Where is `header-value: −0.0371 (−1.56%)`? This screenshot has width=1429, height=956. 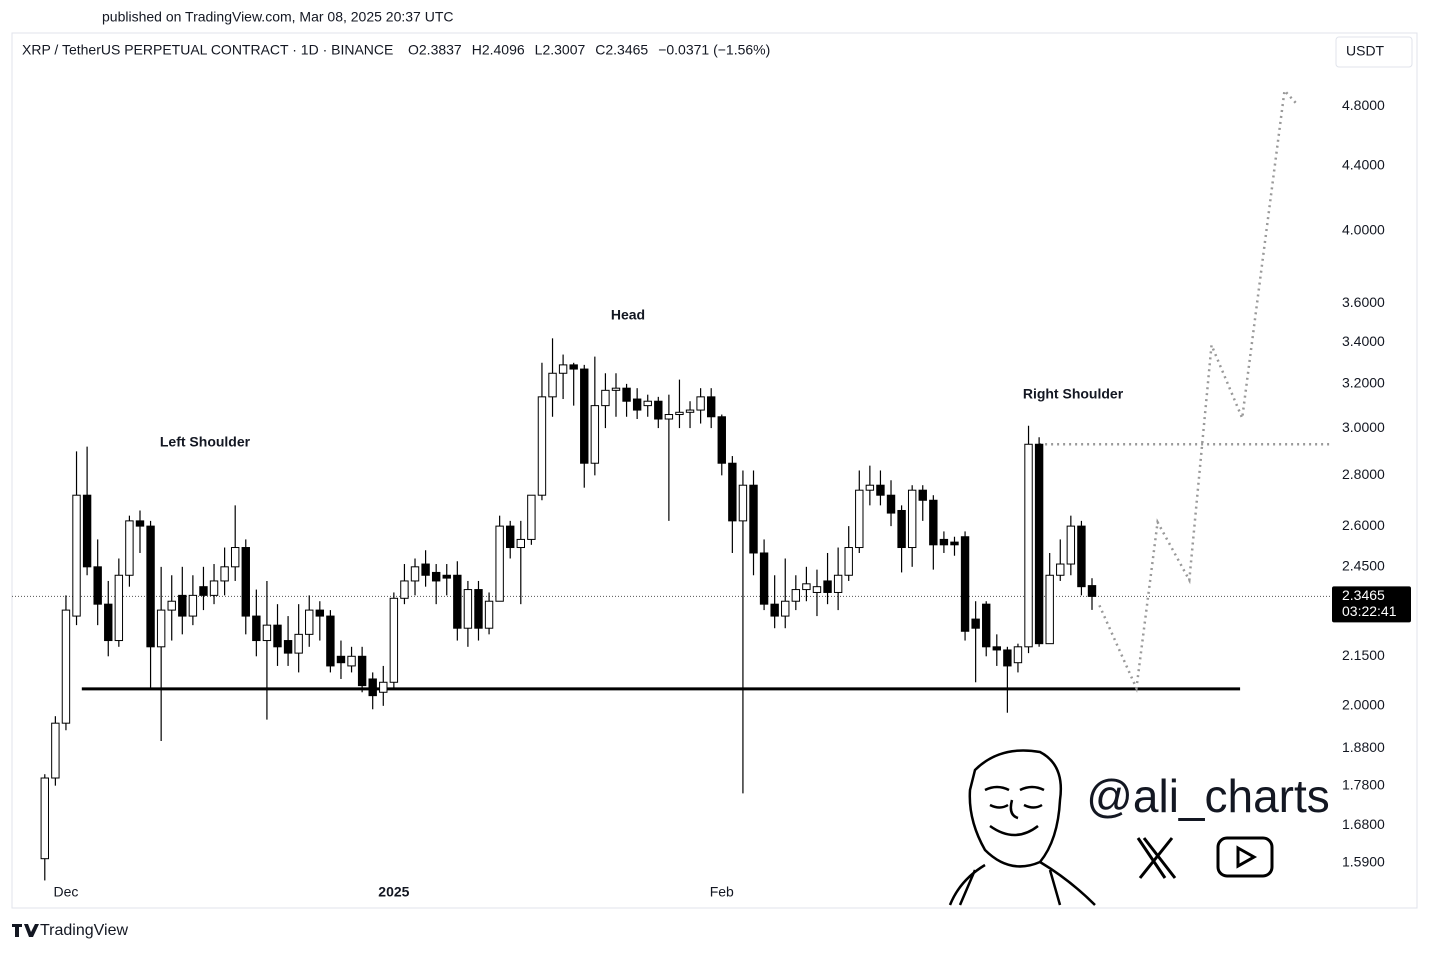
header-value: −0.0371 (−1.56%) is located at coordinates (714, 50).